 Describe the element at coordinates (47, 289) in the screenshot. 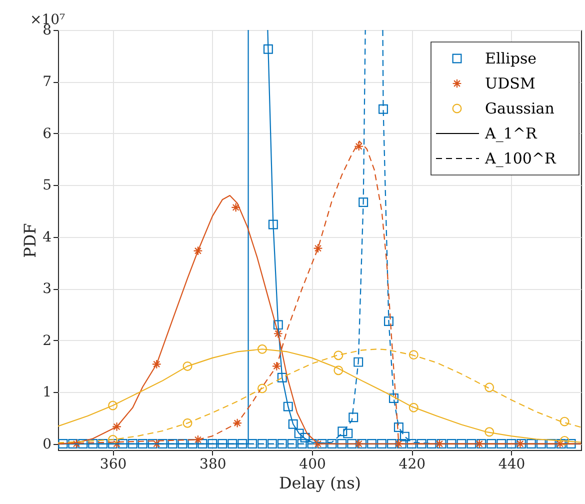

I see `y-tick-label: 3` at that location.